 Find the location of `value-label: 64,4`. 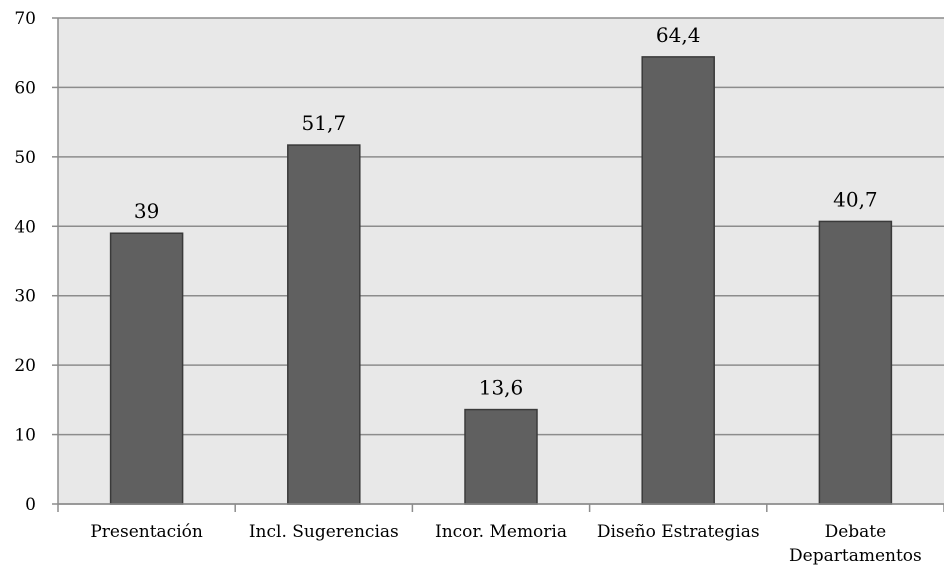

value-label: 64,4 is located at coordinates (678, 35).